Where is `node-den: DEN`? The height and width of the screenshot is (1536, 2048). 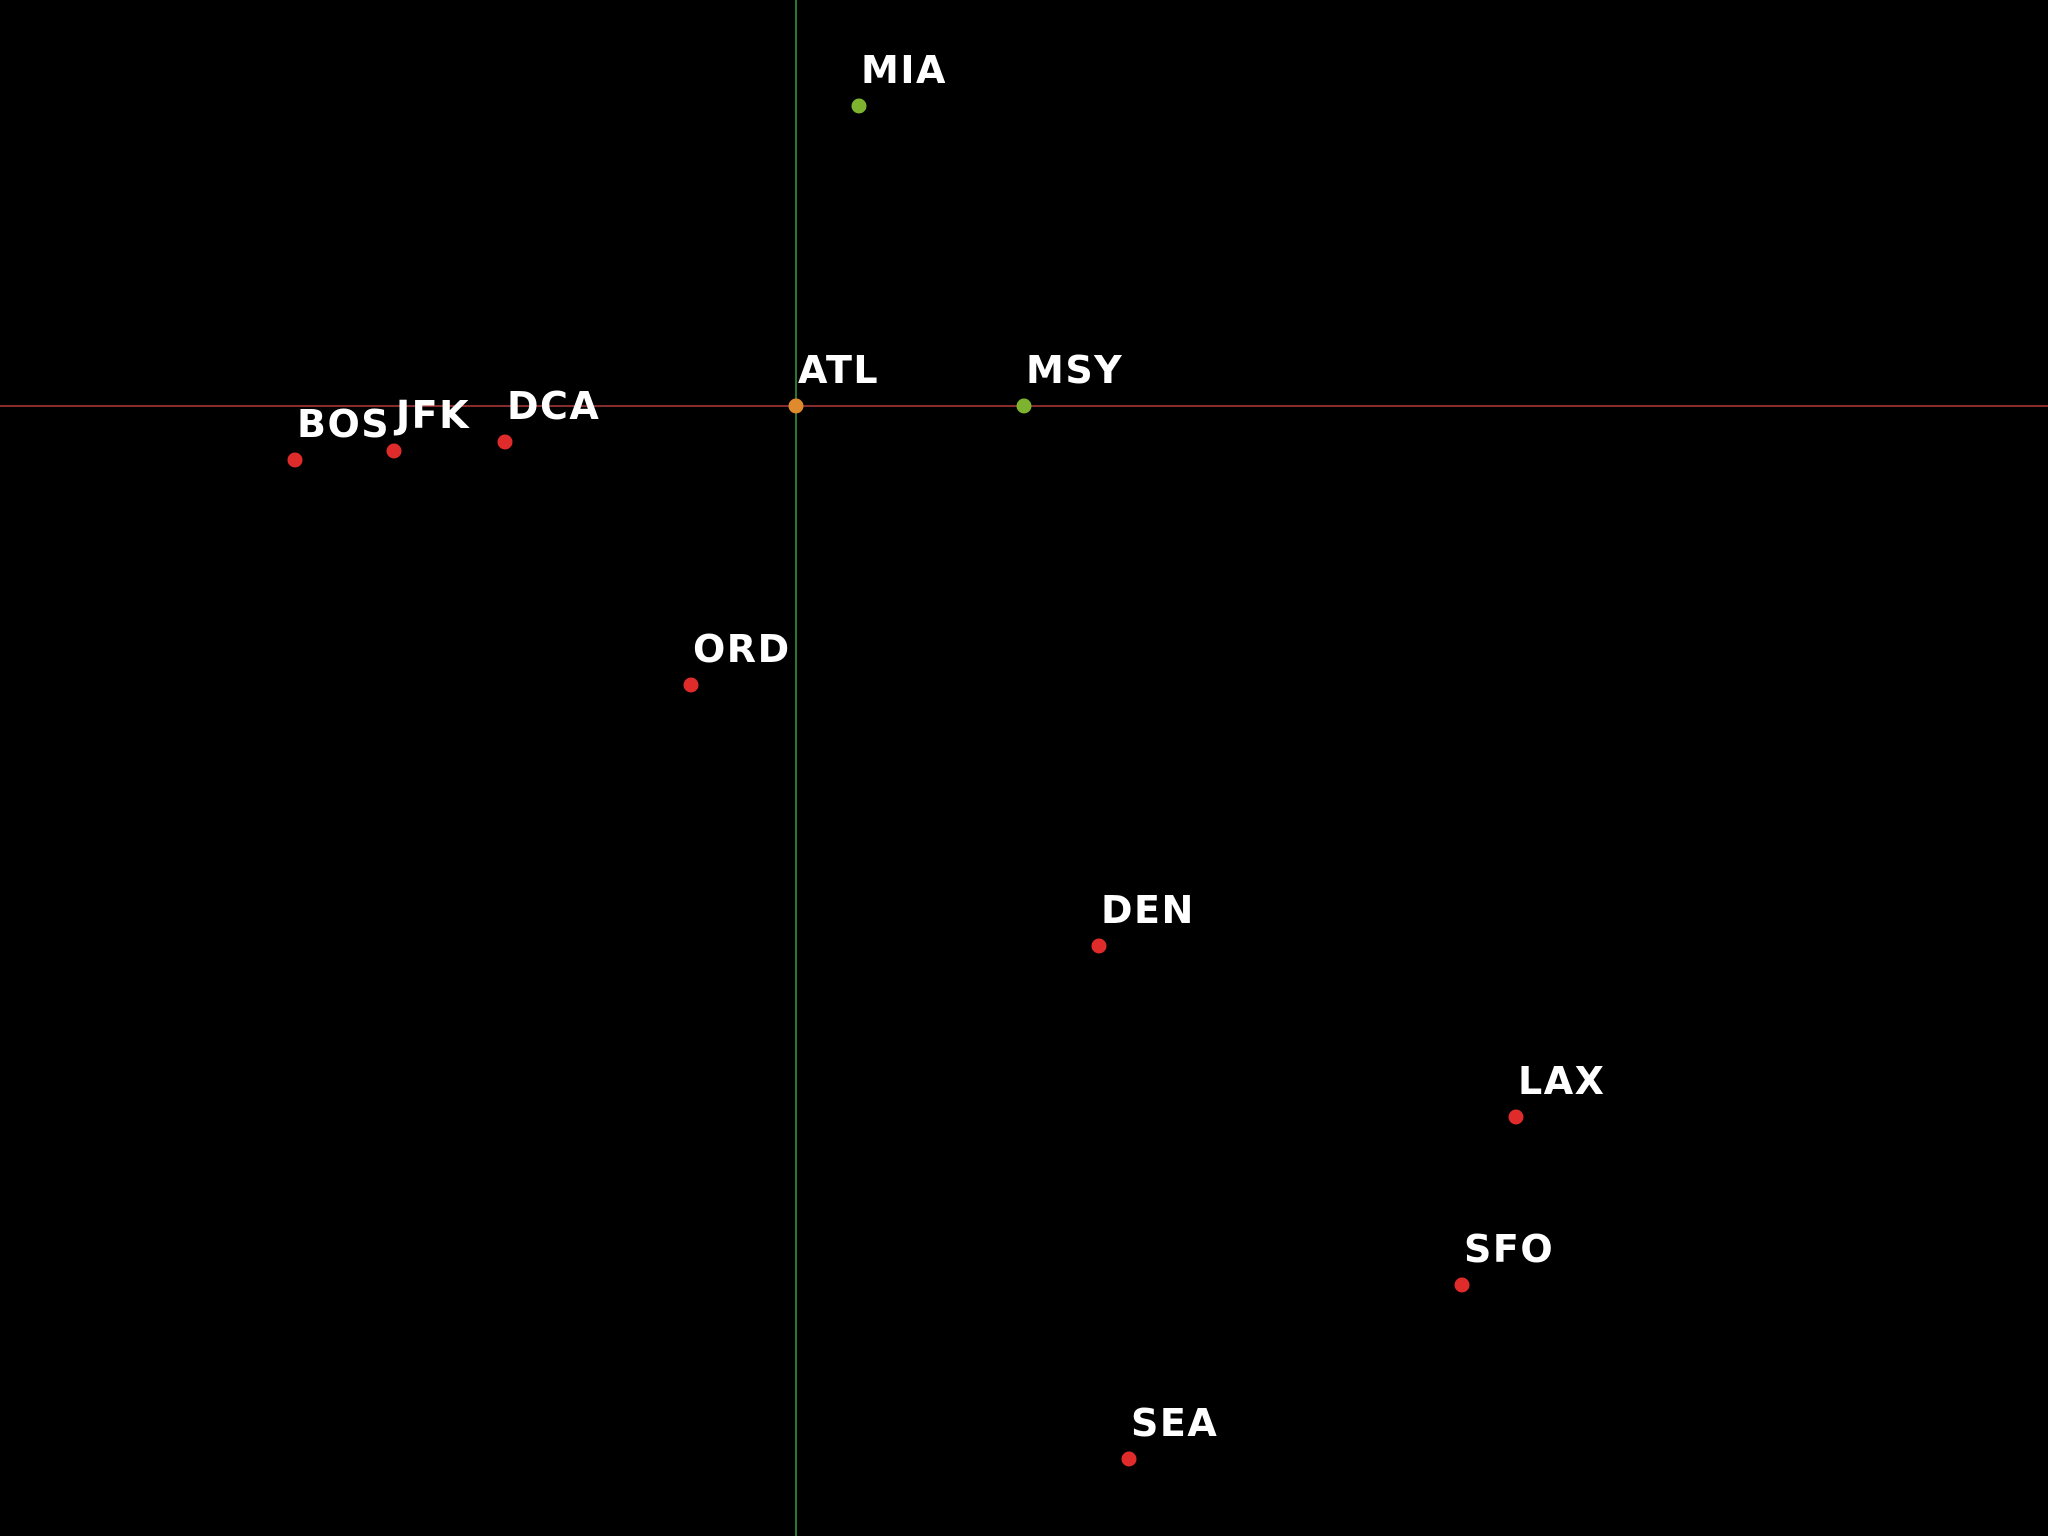
node-den: DEN is located at coordinates (1143, 921).